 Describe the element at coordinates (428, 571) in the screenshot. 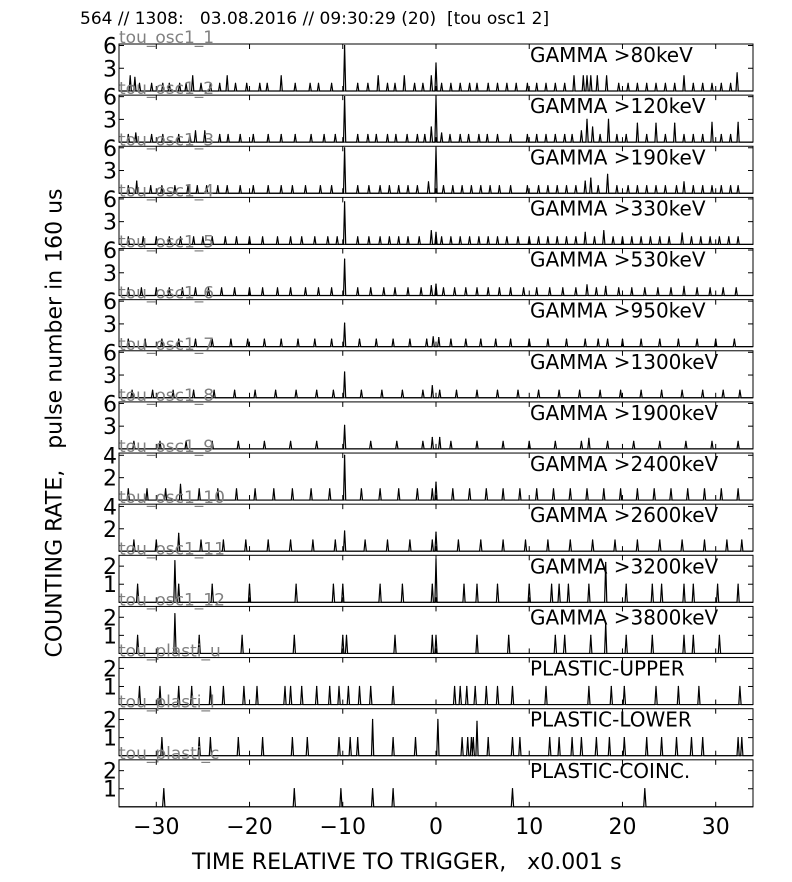

I see `panel-11: 12 GAMMA >3200keV tou_osc1_11` at that location.